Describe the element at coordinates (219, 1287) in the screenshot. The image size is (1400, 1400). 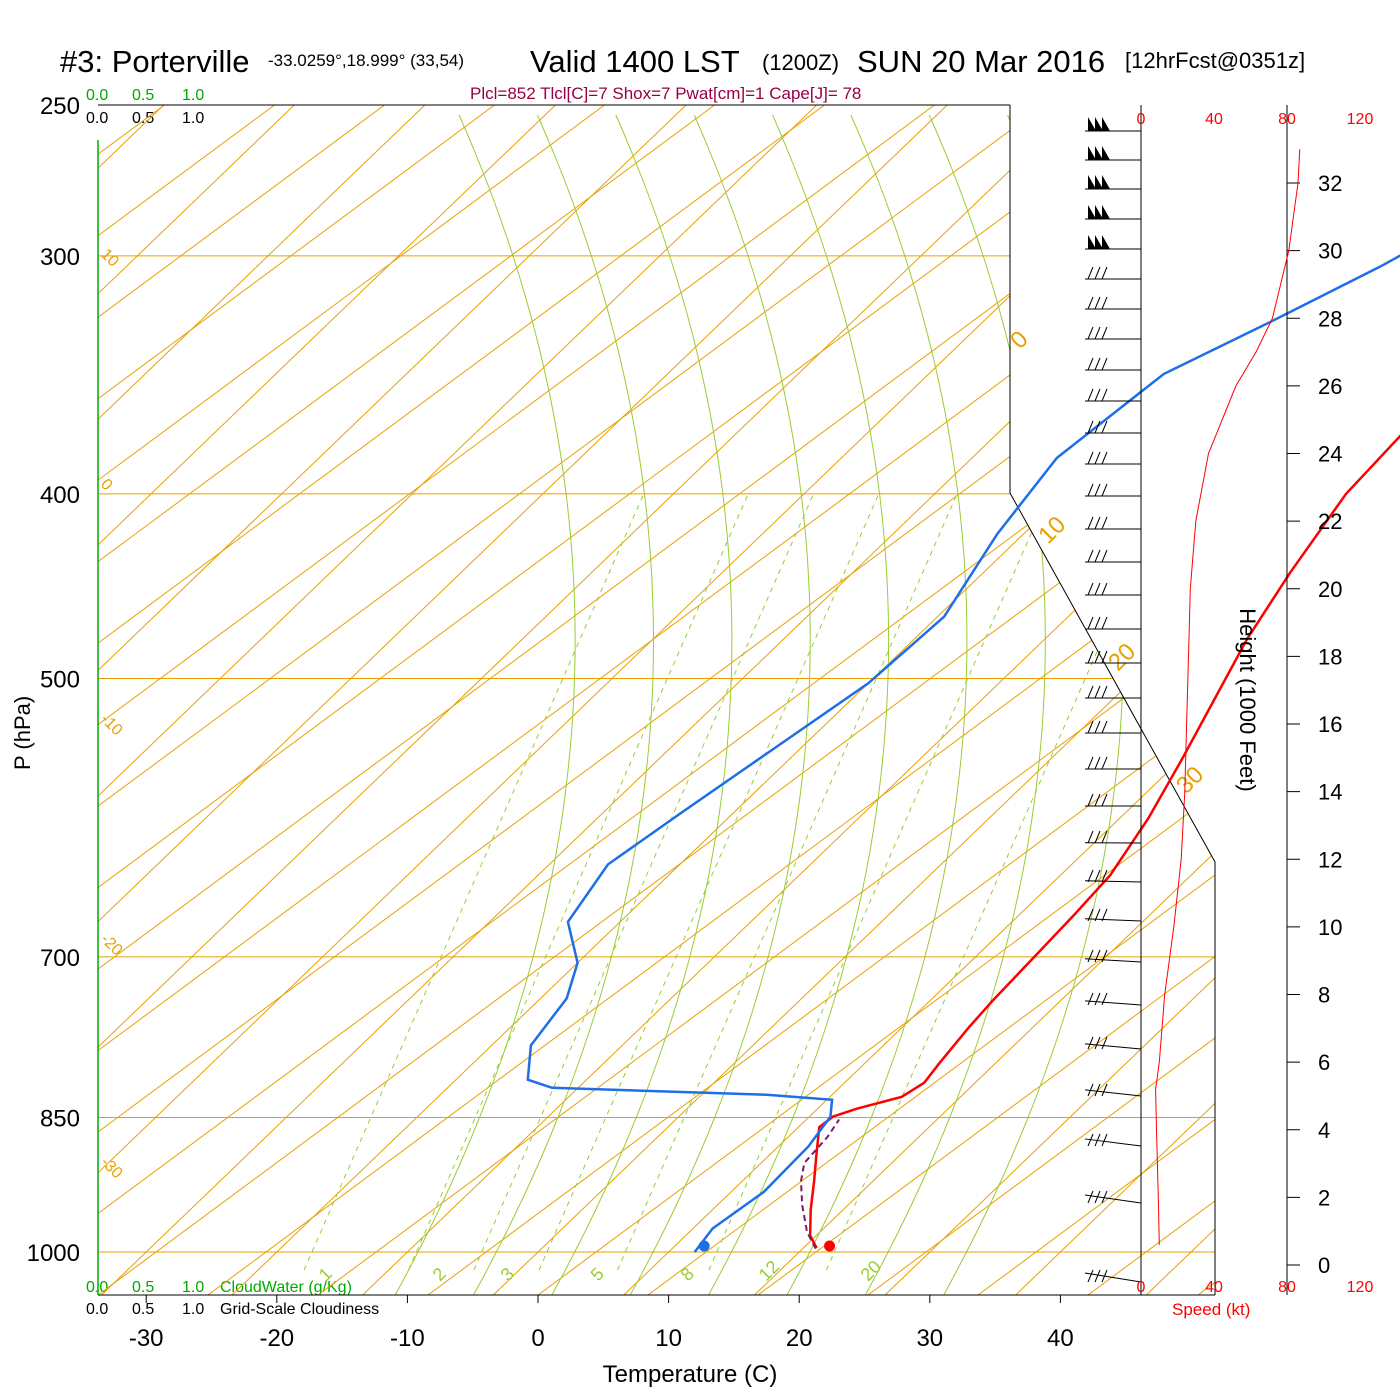
I see `cloudwater-scale-bottom: 0.0 0.5 1.0 CloudWater (g/Kg)` at that location.